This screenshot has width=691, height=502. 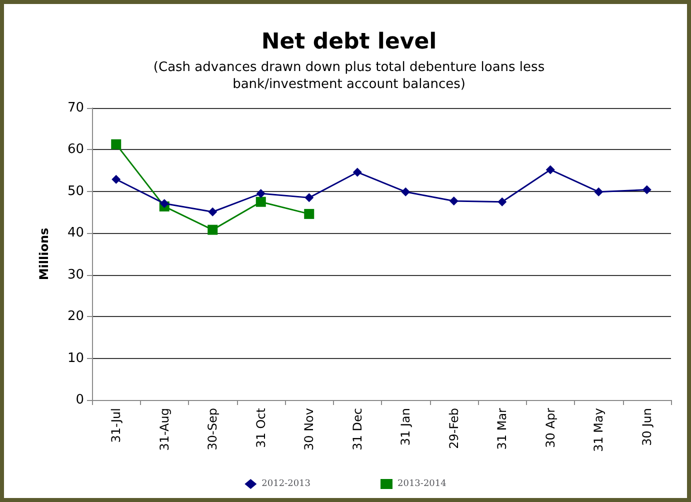 What do you see at coordinates (453, 428) in the screenshot?
I see `x-tick-label: 29-Feb` at bounding box center [453, 428].